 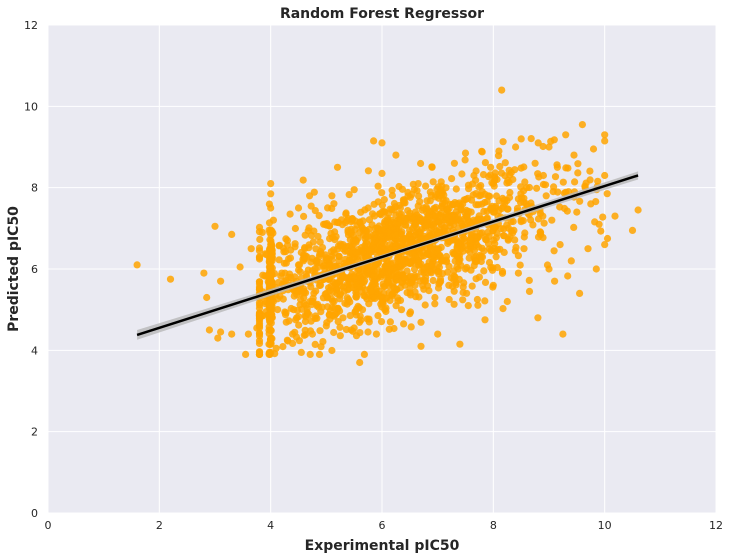 I want to click on chart-title: Random Forest Regressor, so click(x=382, y=14).